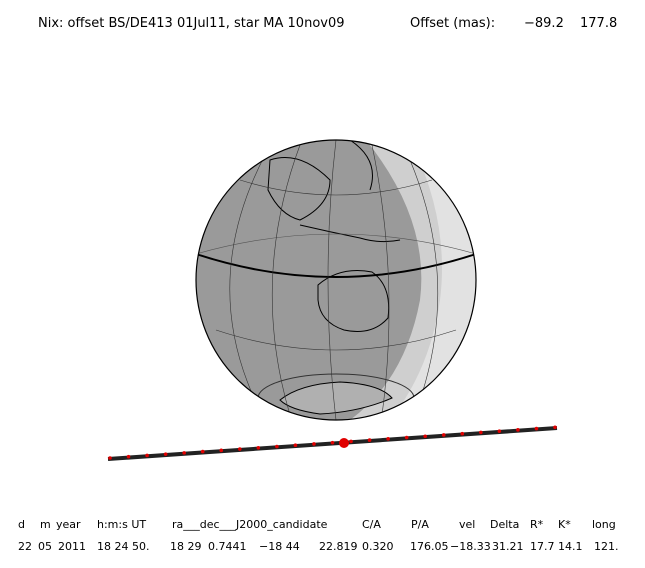  Describe the element at coordinates (21, 524) in the screenshot. I see `column-header: d` at that location.